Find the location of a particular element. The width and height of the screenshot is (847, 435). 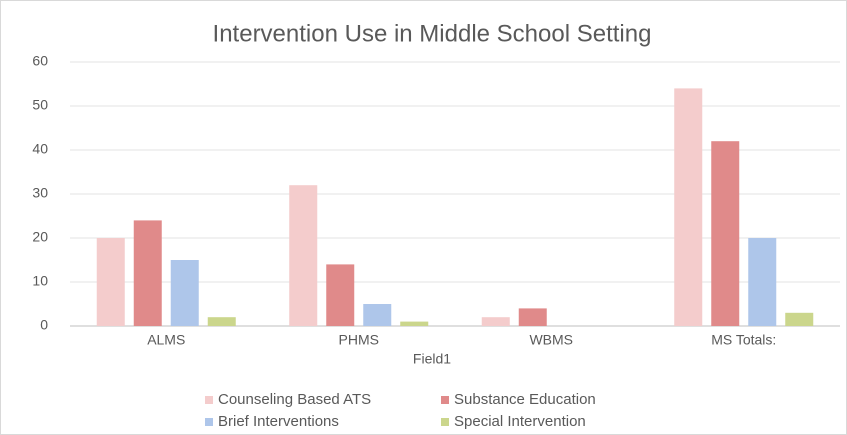

x-tick-label: MS Totals: is located at coordinates (743, 340).